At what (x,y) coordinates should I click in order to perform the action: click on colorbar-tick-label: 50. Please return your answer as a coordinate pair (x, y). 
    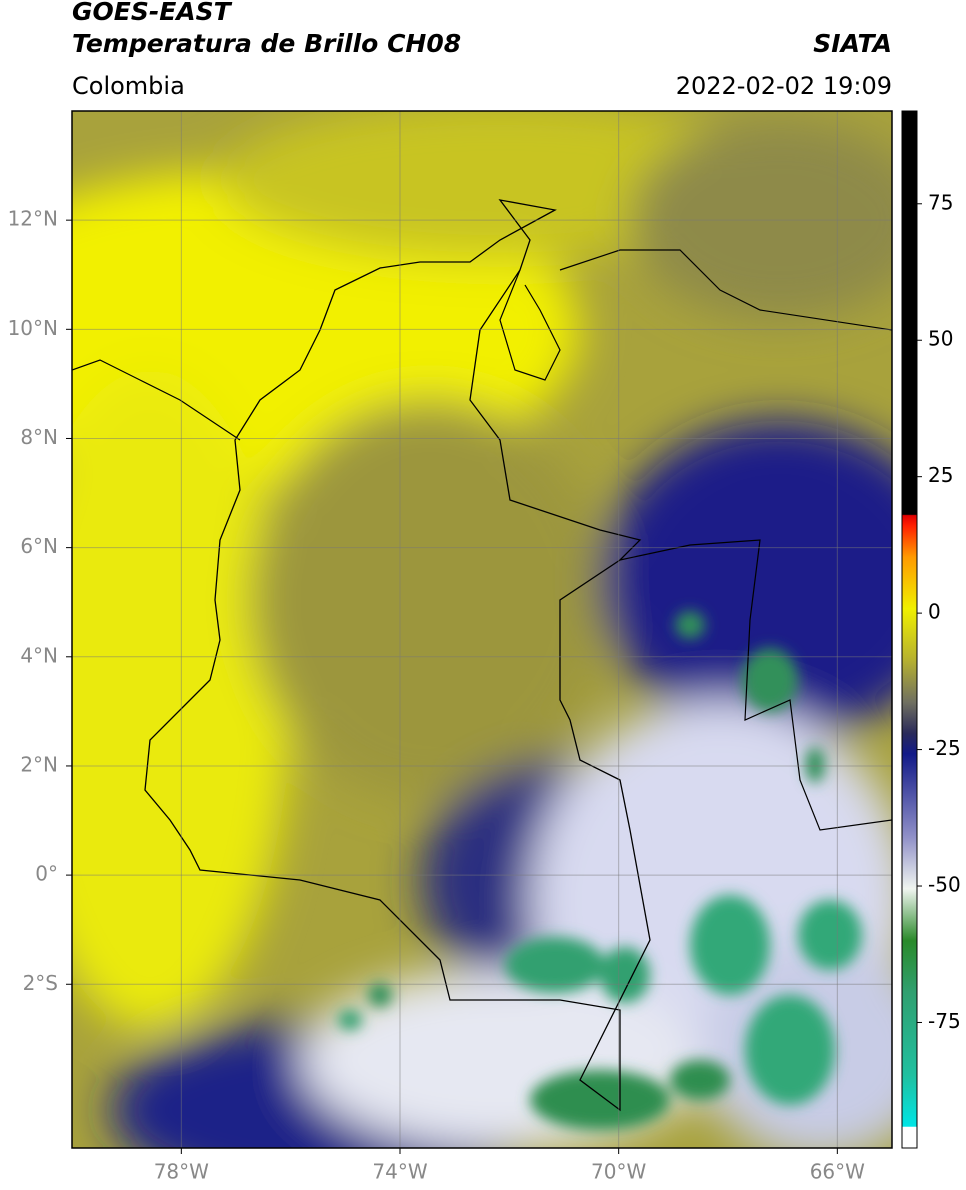
    Looking at the image, I should click on (940, 339).